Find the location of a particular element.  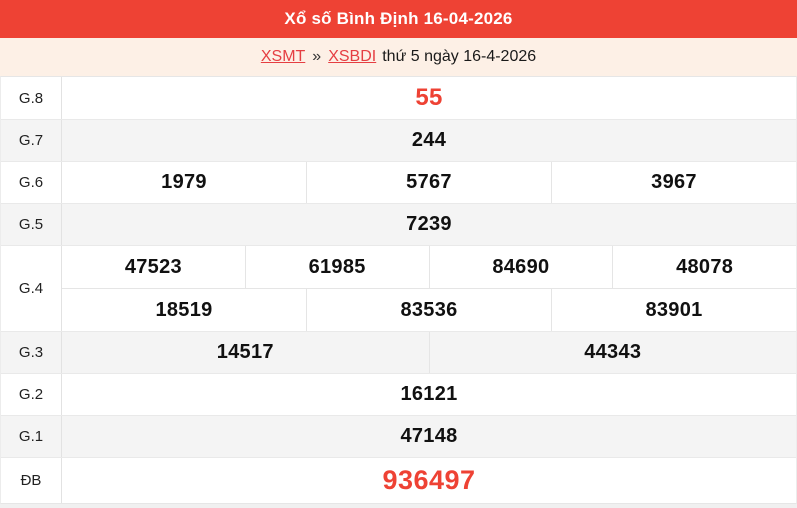

prize-number: 83536 is located at coordinates (428, 310).